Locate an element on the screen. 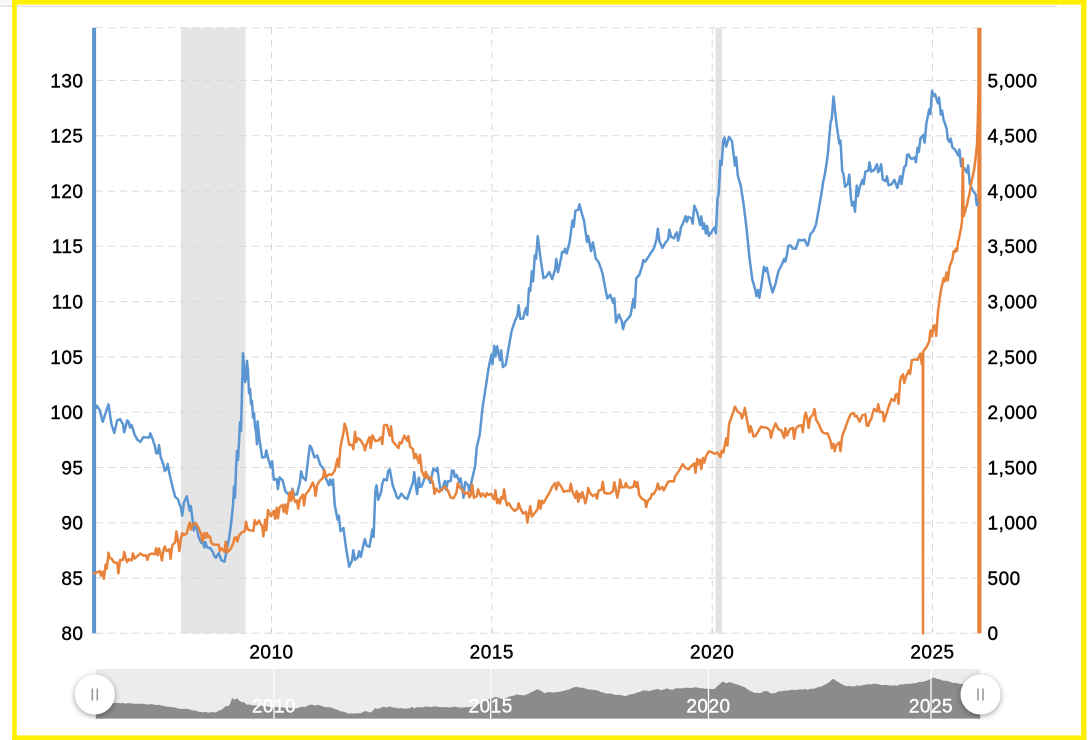 Image resolution: width=1090 pixels, height=740 pixels. svg-text: 130 is located at coordinates (66, 81).